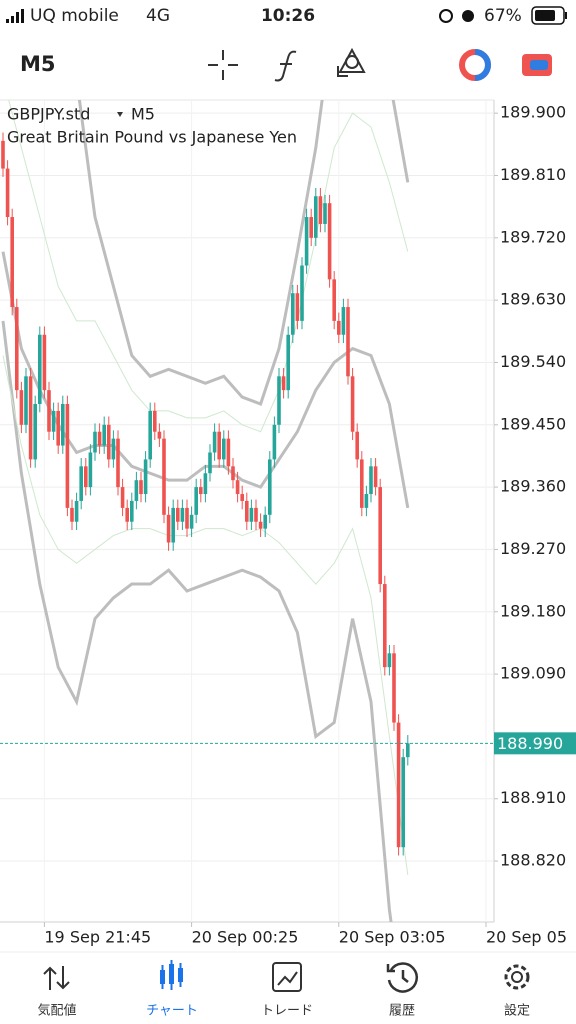 The height and width of the screenshot is (1024, 576). What do you see at coordinates (48, 114) in the screenshot?
I see `symbol: GBPJPY.std` at bounding box center [48, 114].